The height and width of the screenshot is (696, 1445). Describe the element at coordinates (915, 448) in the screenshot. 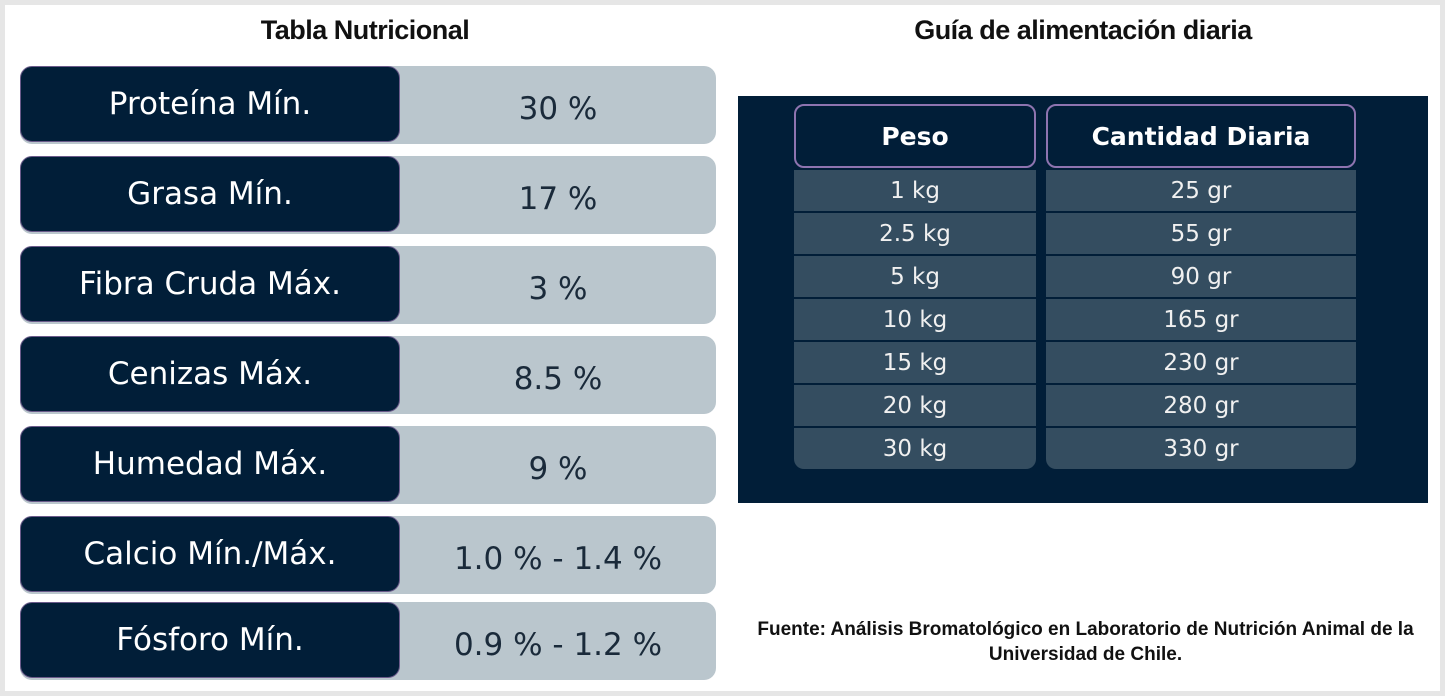

I see `table-cell: 30 kg` at that location.